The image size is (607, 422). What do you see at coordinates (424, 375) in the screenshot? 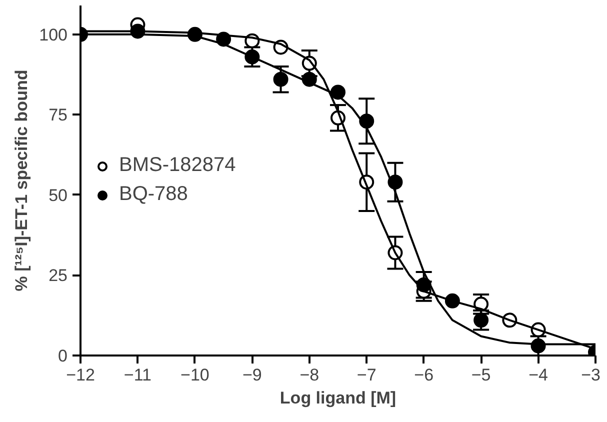
I see `x-tick-label: −6` at bounding box center [424, 375].